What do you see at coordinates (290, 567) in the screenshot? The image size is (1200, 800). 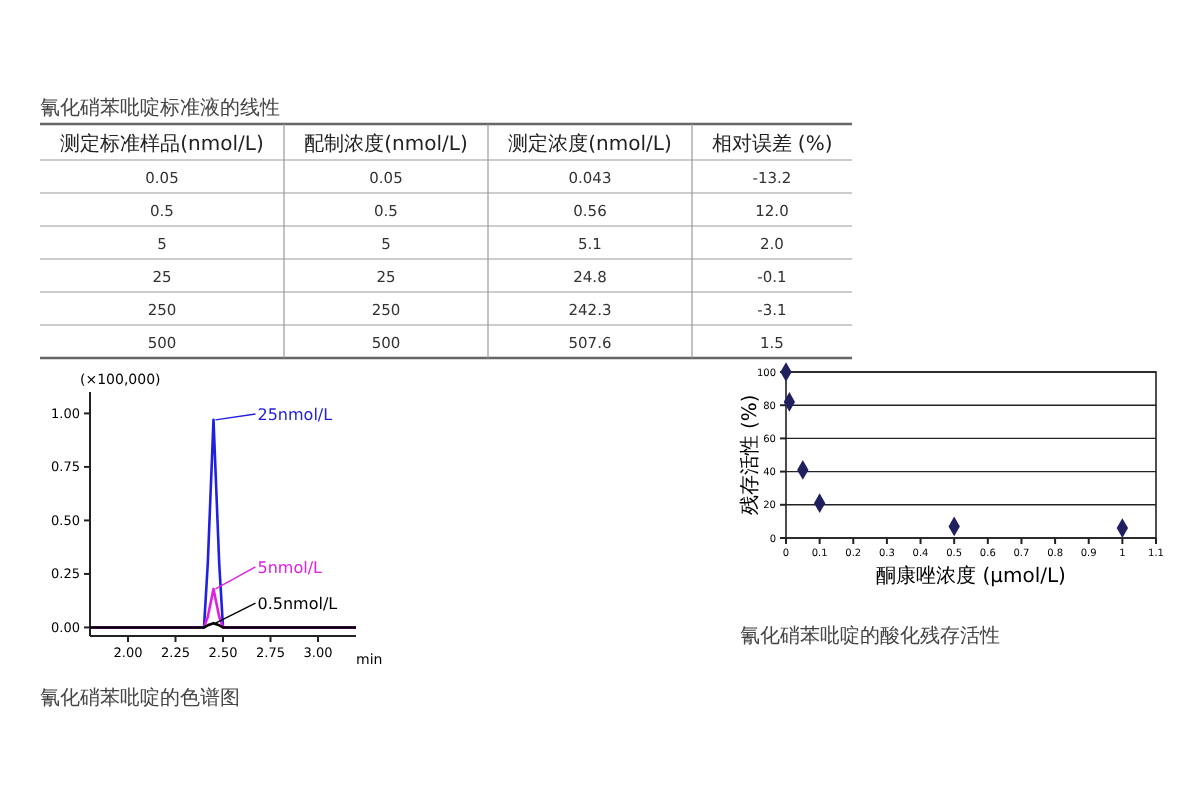 I see `legend-label: 5nmol/L` at bounding box center [290, 567].